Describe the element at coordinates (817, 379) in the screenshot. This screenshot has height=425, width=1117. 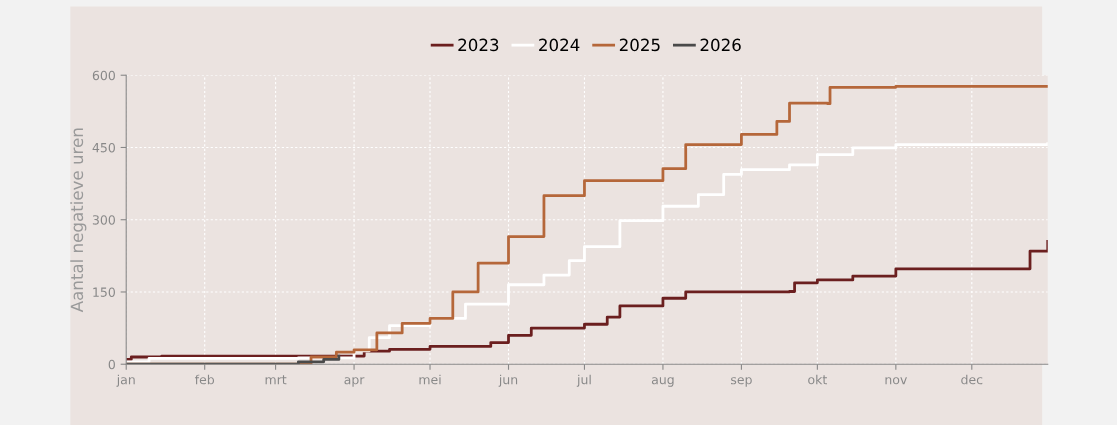
I see `x-tick-label: okt` at that location.